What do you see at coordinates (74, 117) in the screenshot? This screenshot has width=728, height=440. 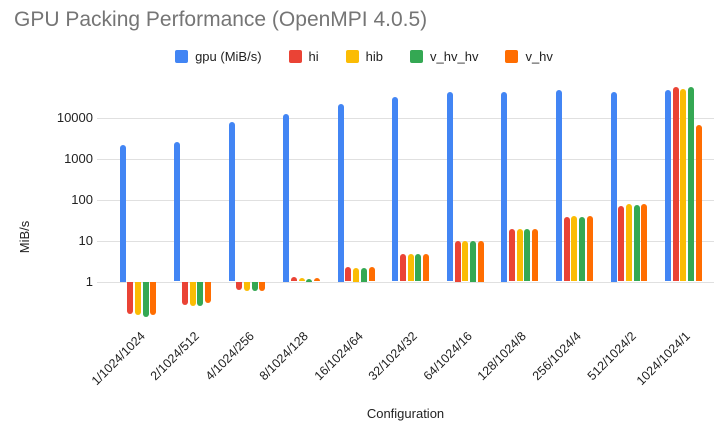 I see `y-tick-label: 10000` at bounding box center [74, 117].